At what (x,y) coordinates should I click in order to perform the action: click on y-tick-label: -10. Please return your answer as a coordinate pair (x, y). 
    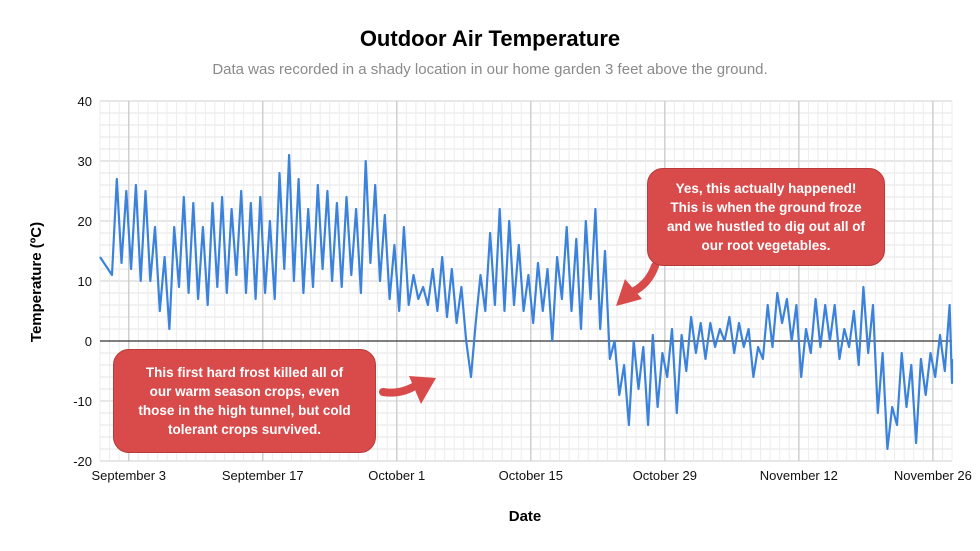
    Looking at the image, I should click on (82, 401).